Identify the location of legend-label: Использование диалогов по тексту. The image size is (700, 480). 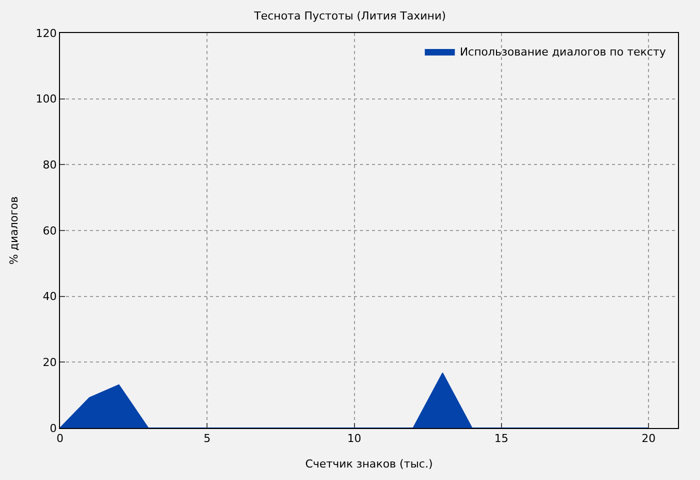
(563, 52).